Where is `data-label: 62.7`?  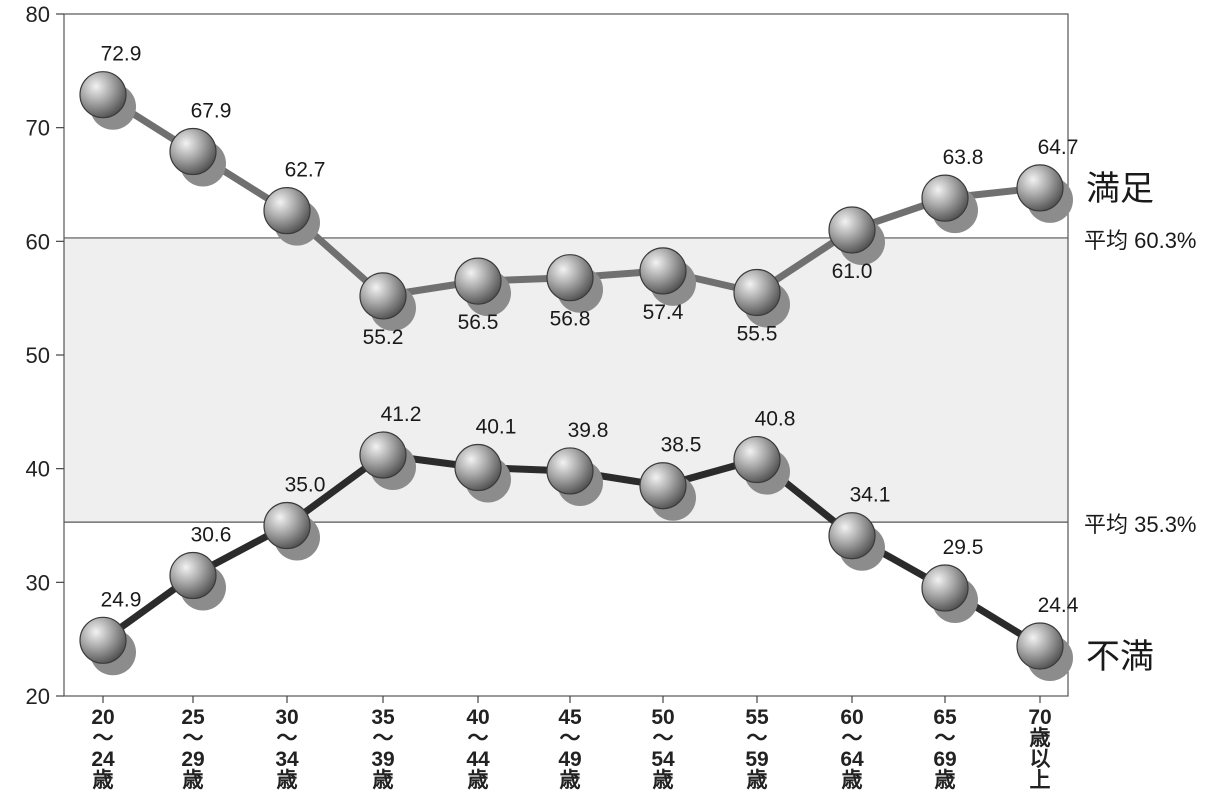 data-label: 62.7 is located at coordinates (305, 170).